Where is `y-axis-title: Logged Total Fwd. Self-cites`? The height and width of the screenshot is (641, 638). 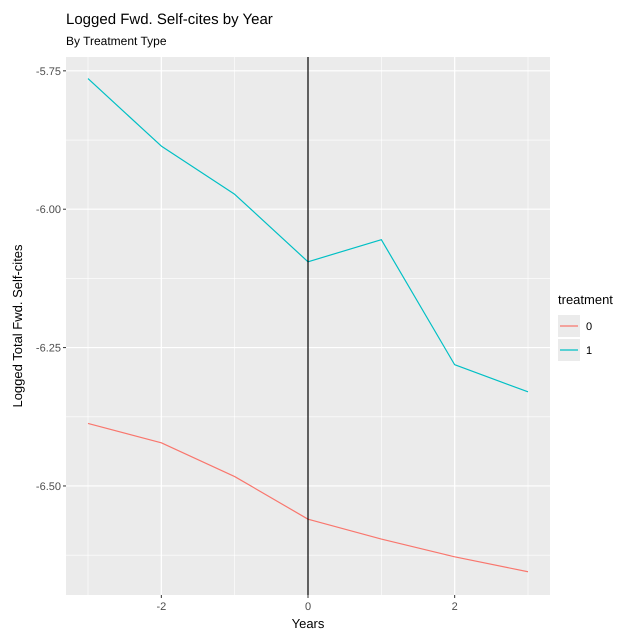 y-axis-title: Logged Total Fwd. Self-cites is located at coordinates (17, 326).